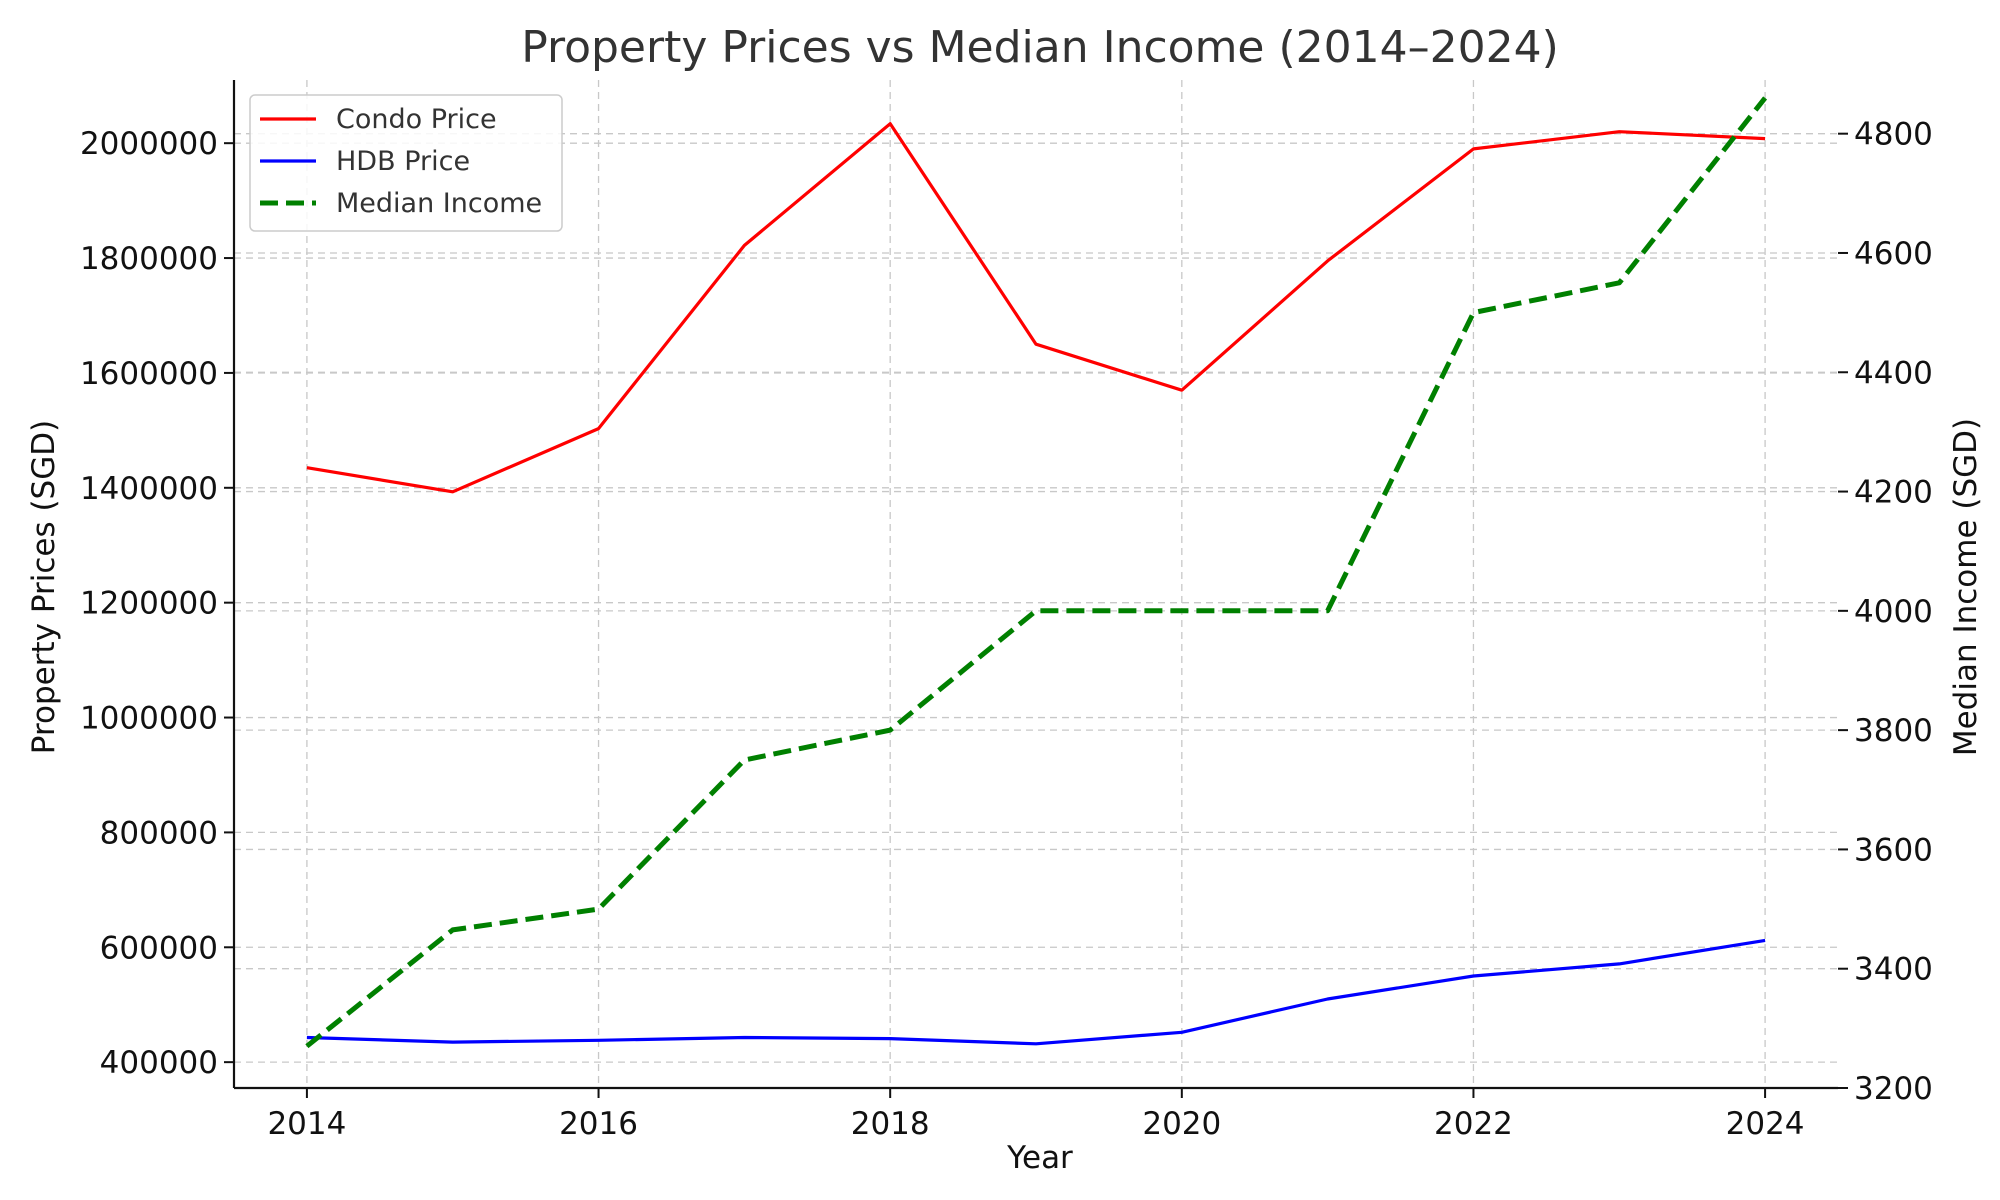 This screenshot has height=1200, width=2000. Describe the element at coordinates (149, 489) in the screenshot. I see `y-left-tick-label: 1400000` at that location.